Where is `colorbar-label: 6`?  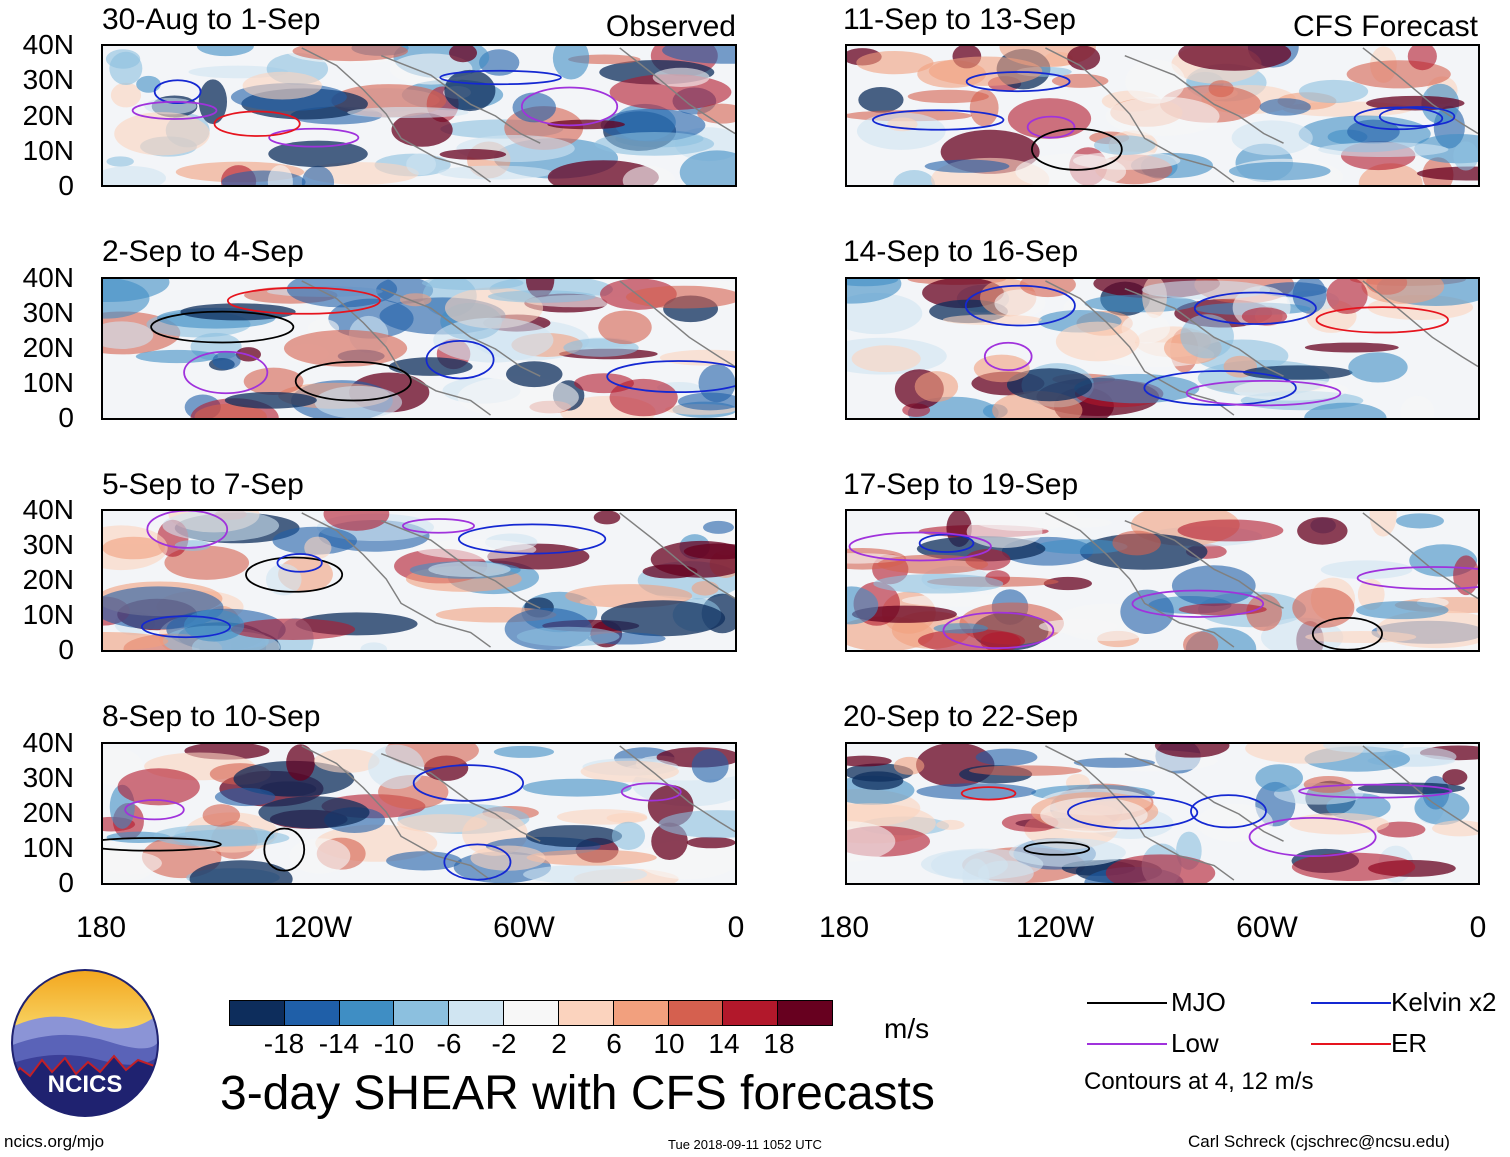
colorbar-label: 6 is located at coordinates (614, 1043).